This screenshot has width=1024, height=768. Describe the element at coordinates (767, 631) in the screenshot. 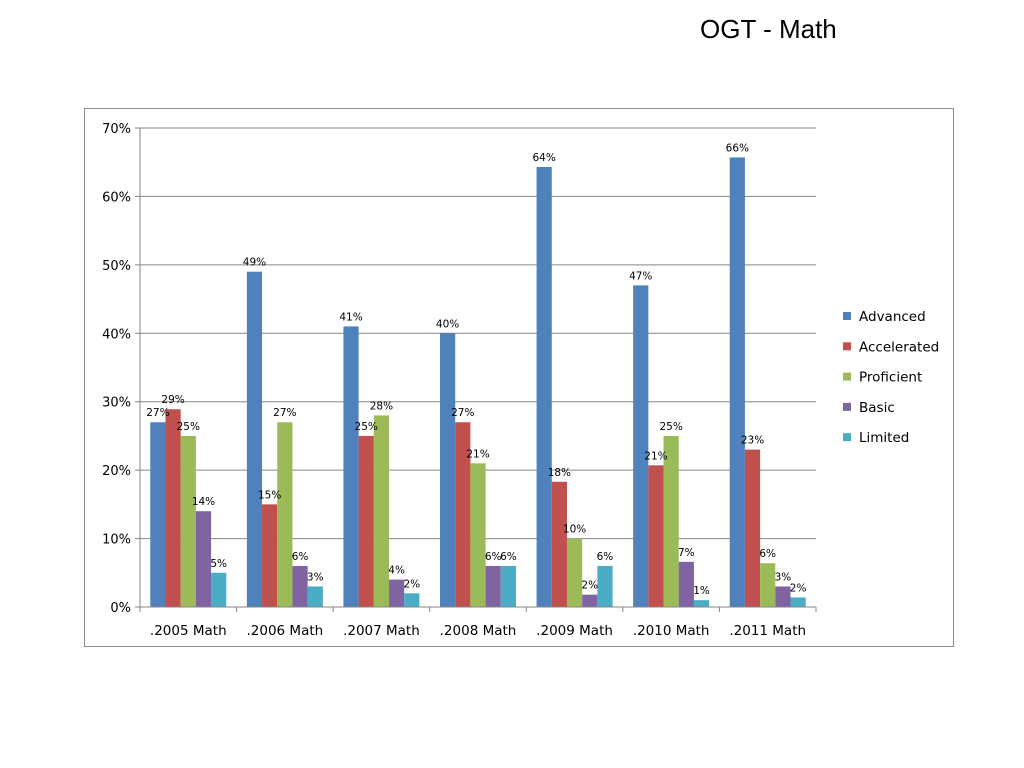

I see `x-tick-label: .2011 Math` at that location.